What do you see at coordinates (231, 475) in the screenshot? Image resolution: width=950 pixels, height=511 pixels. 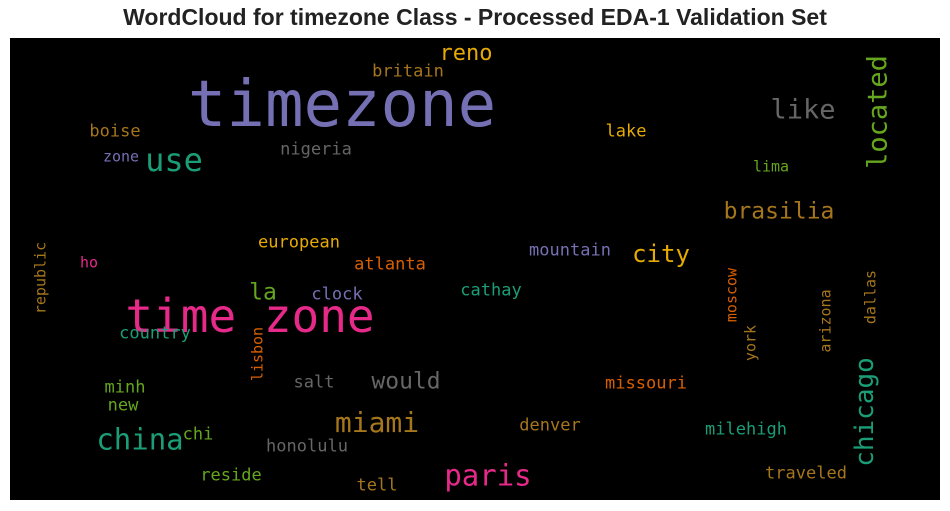 I see `word-reside: reside` at bounding box center [231, 475].